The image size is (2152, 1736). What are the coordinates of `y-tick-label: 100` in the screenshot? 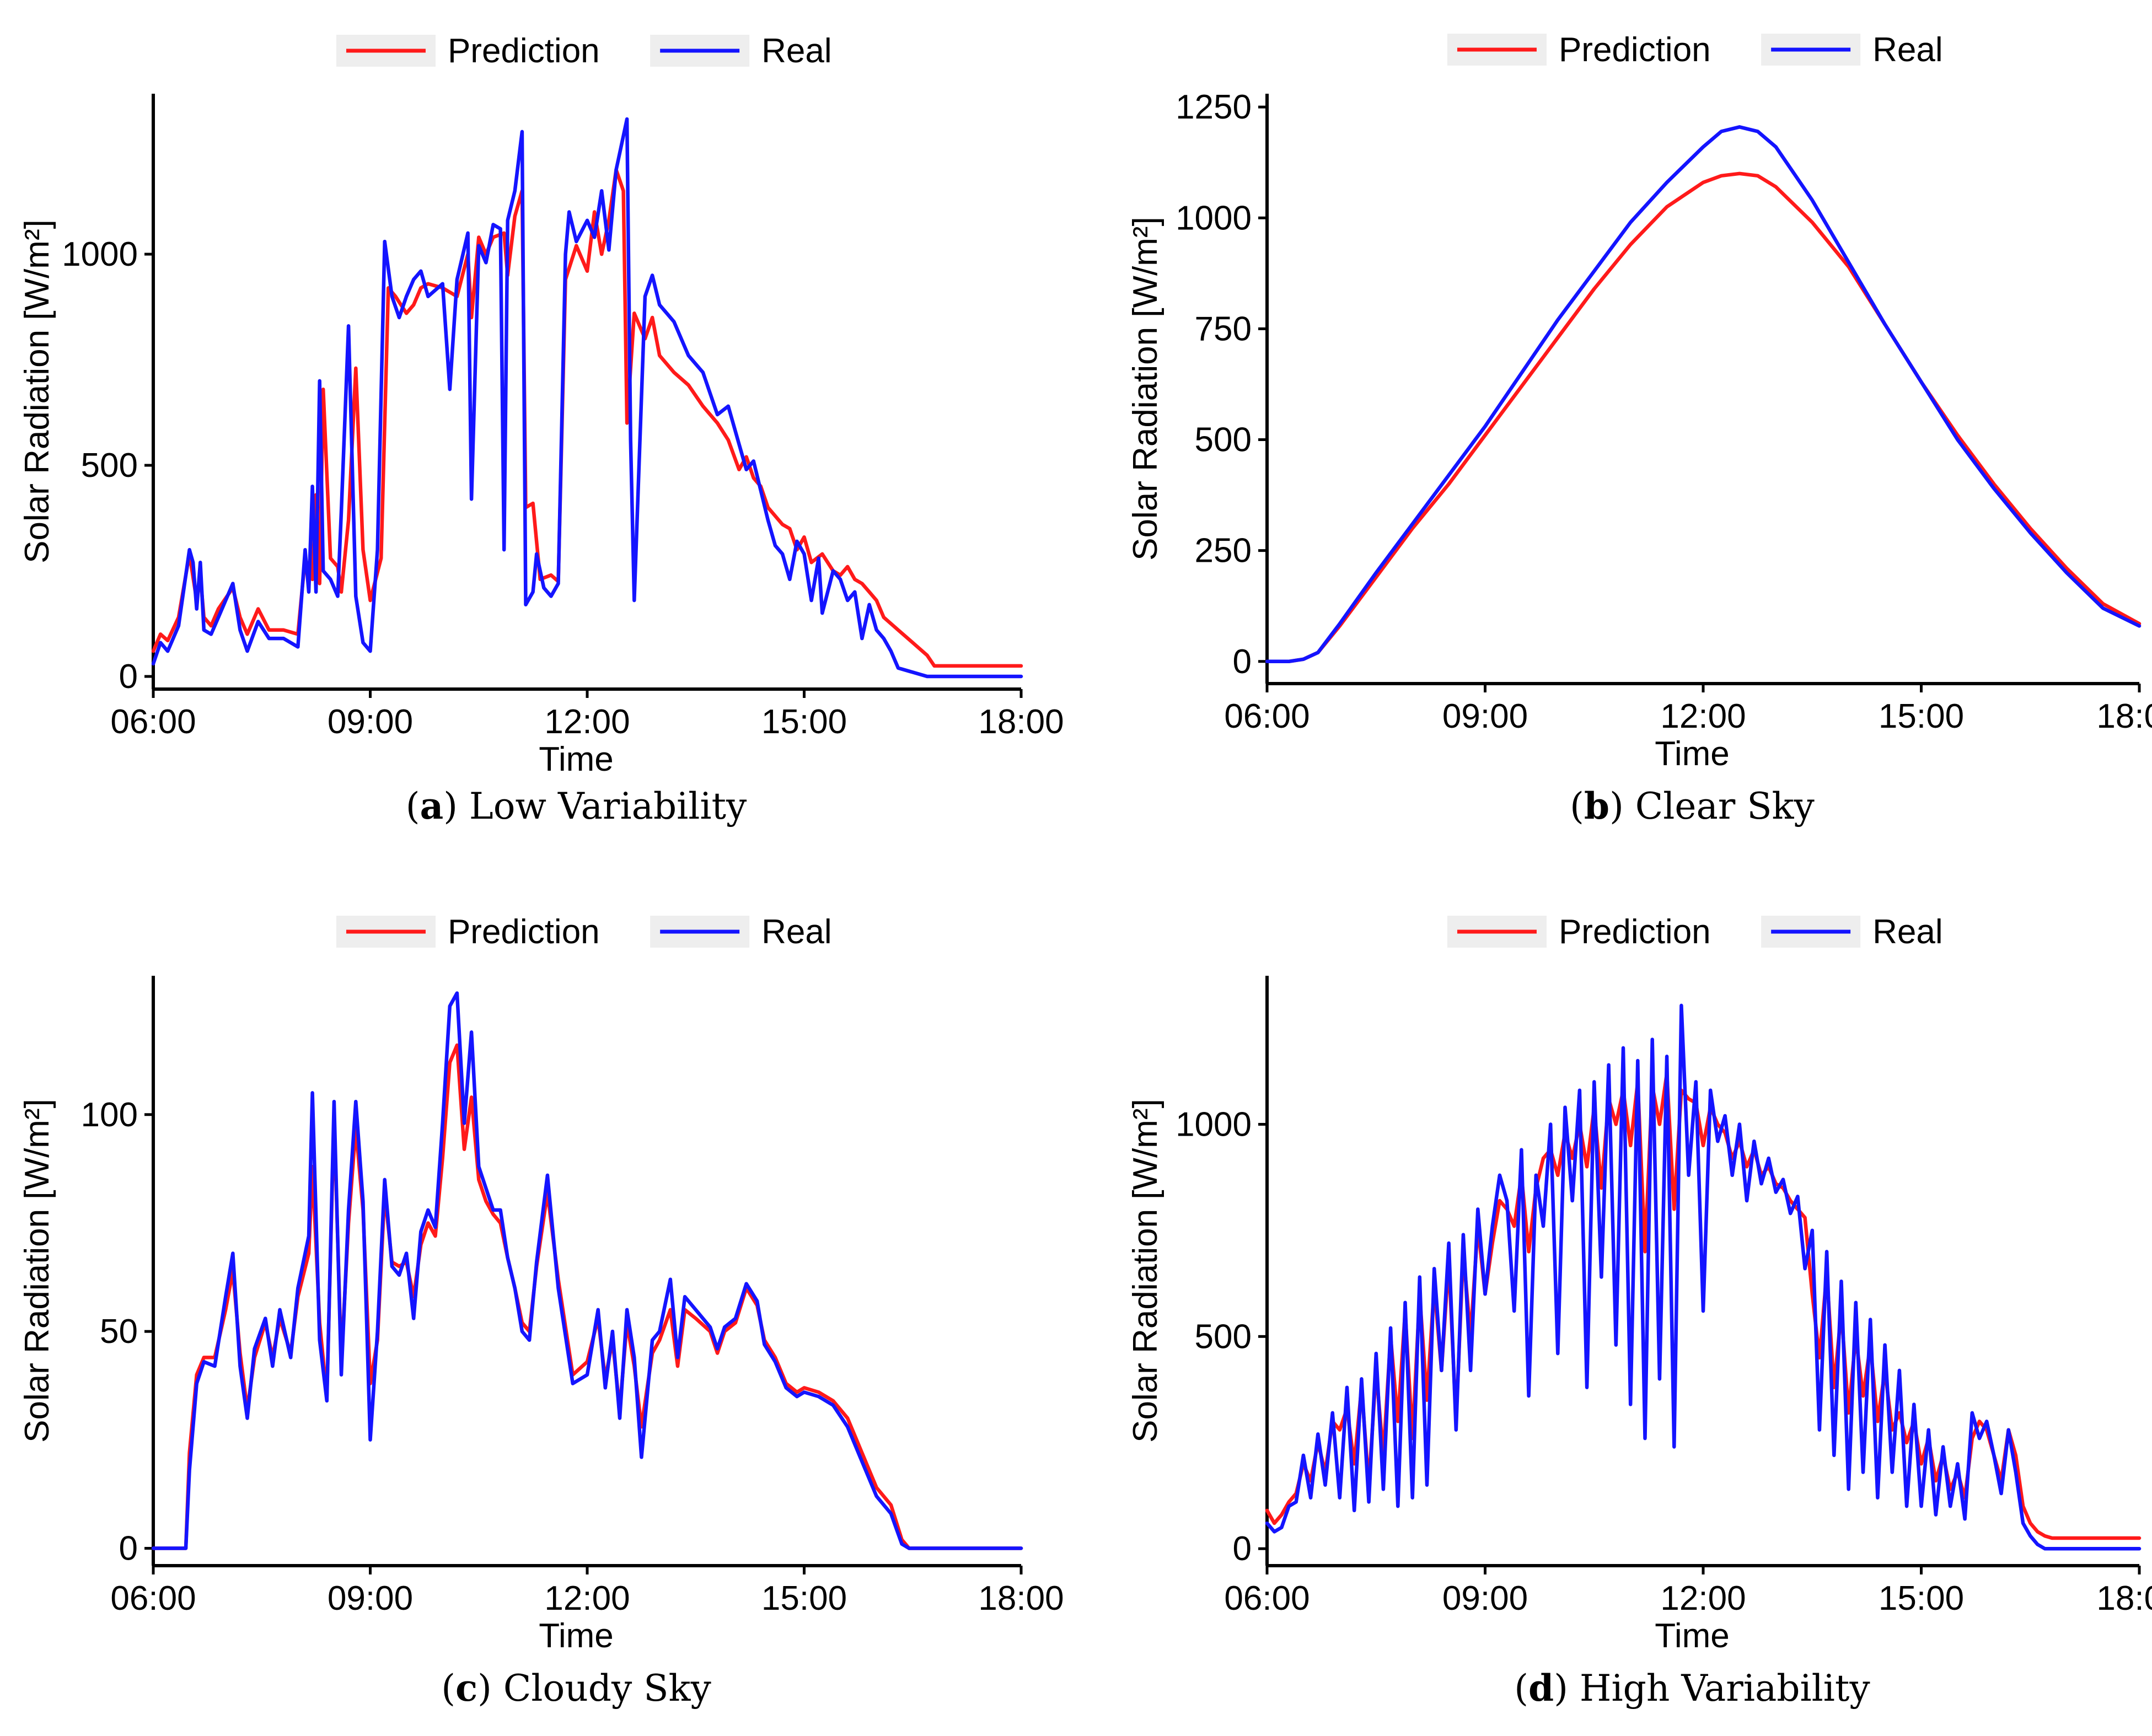 It's located at (110, 1115).